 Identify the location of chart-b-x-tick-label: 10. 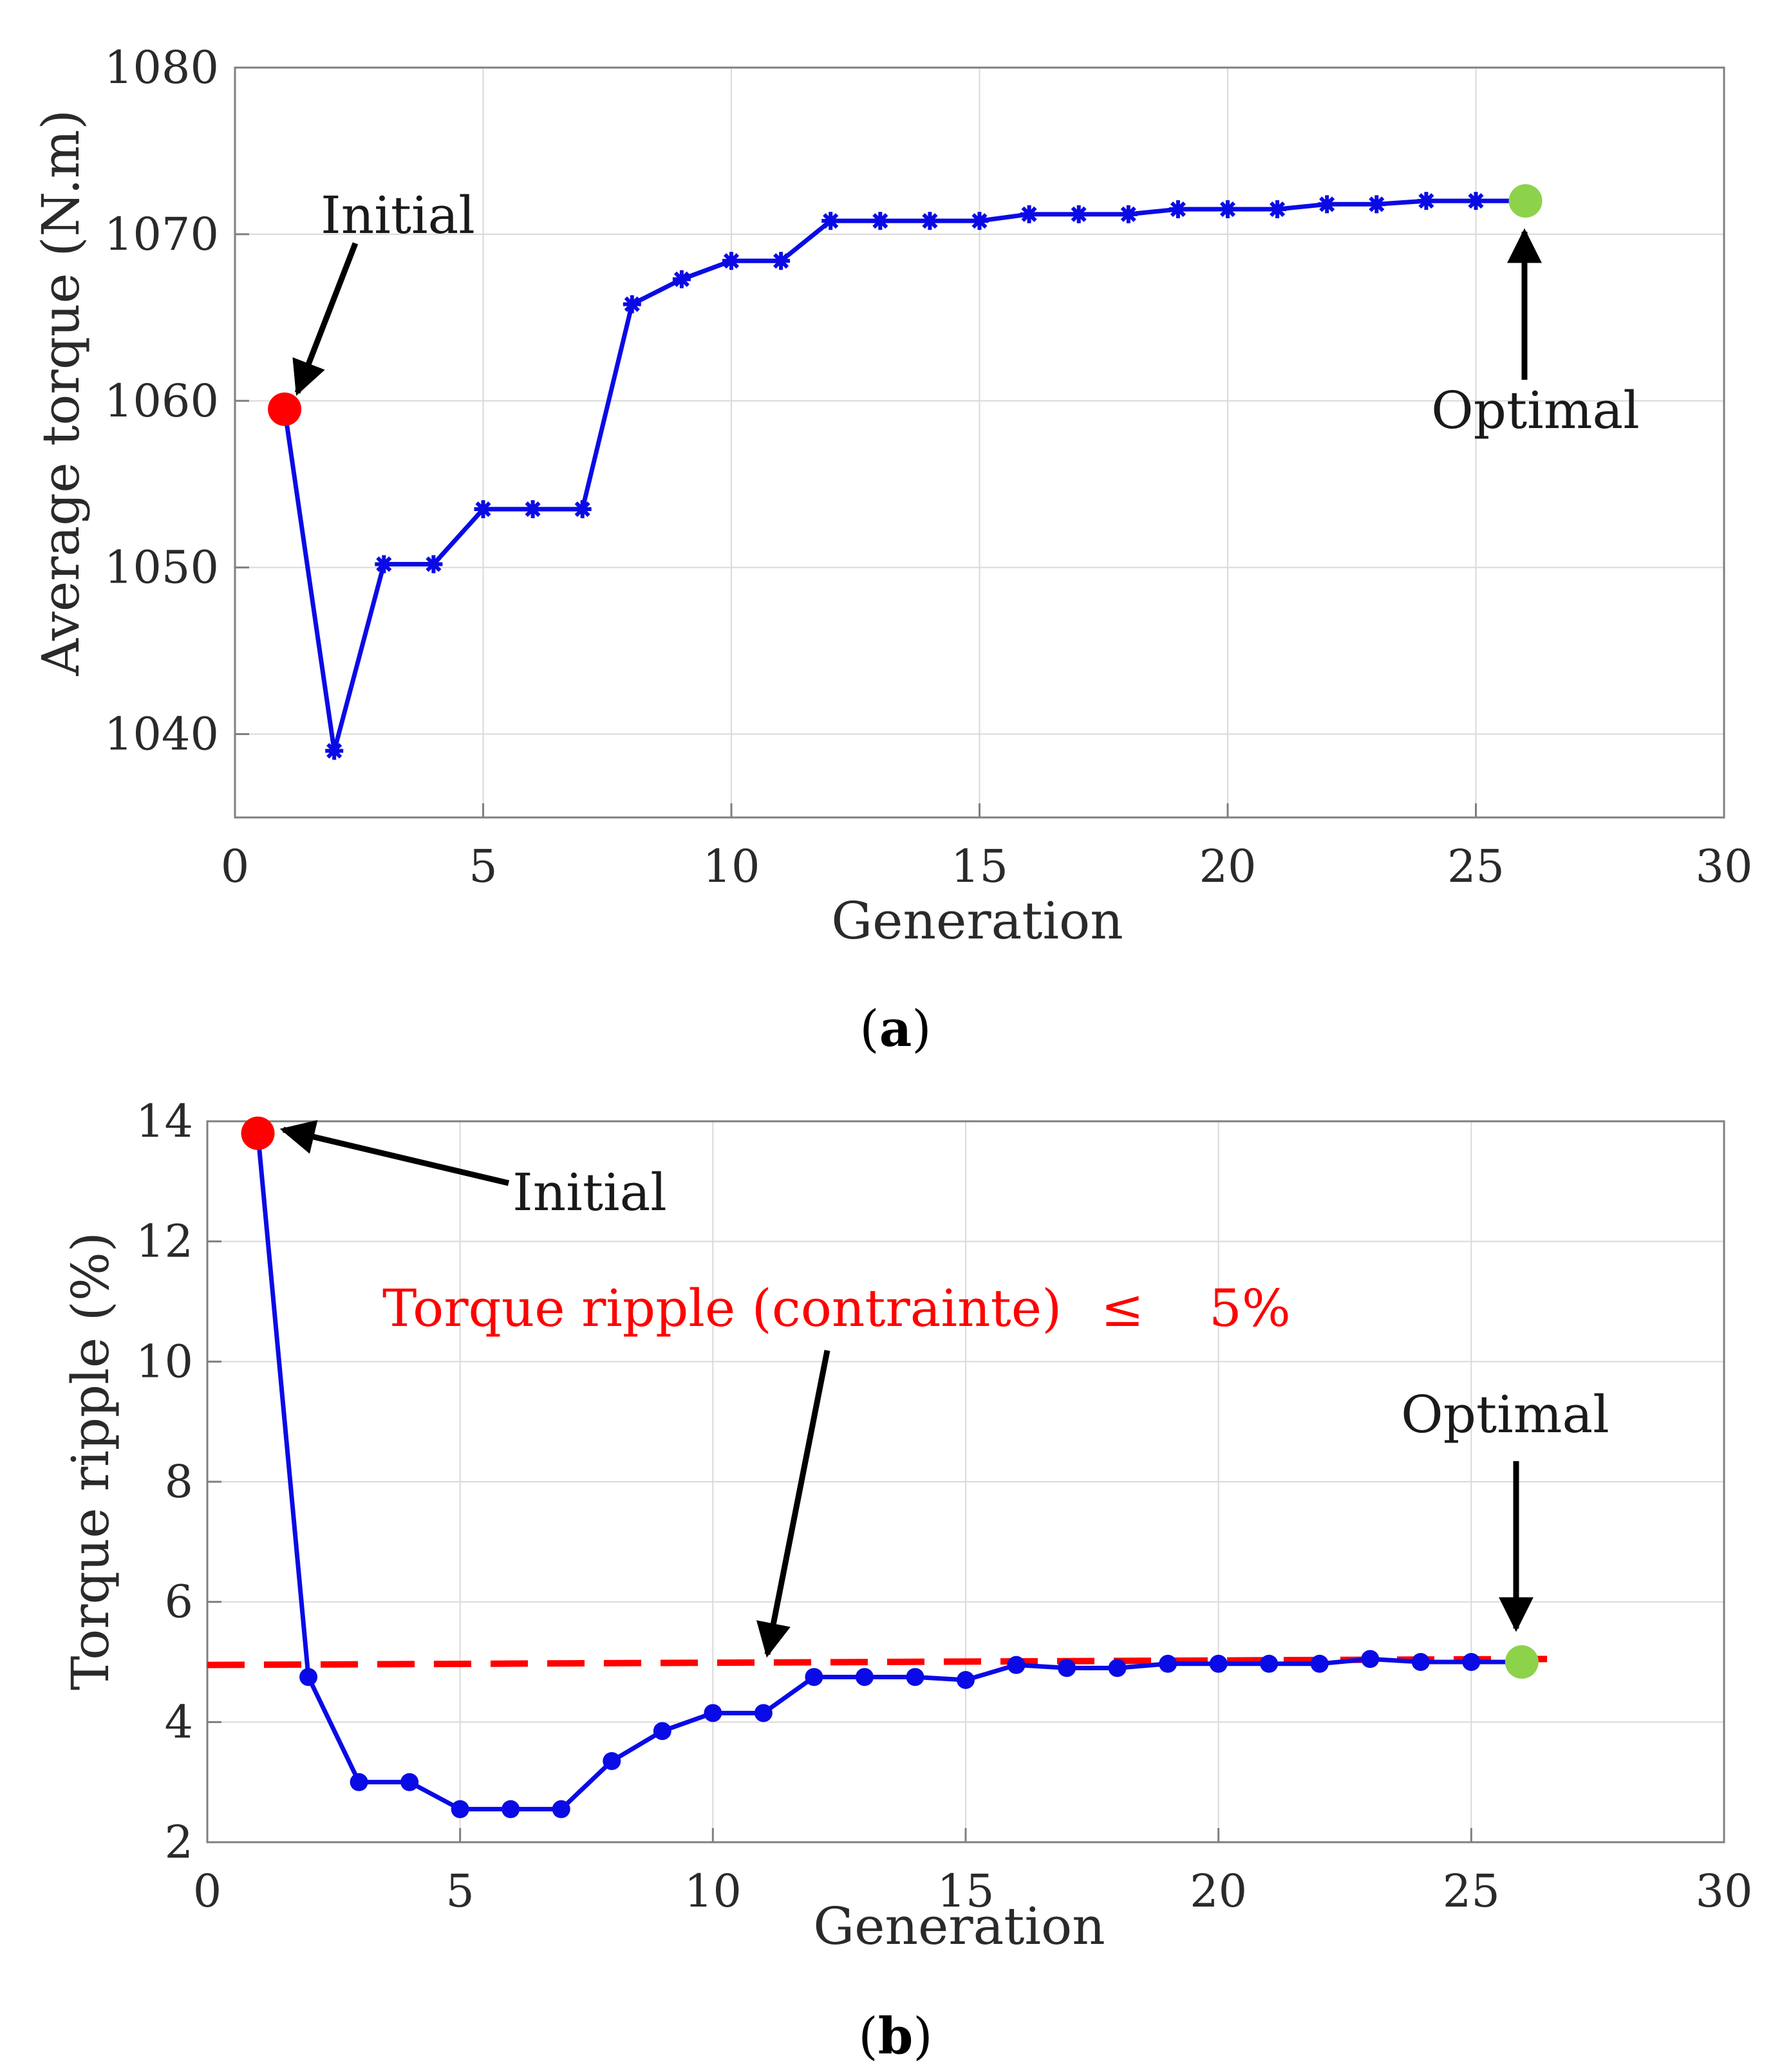
(713, 1891).